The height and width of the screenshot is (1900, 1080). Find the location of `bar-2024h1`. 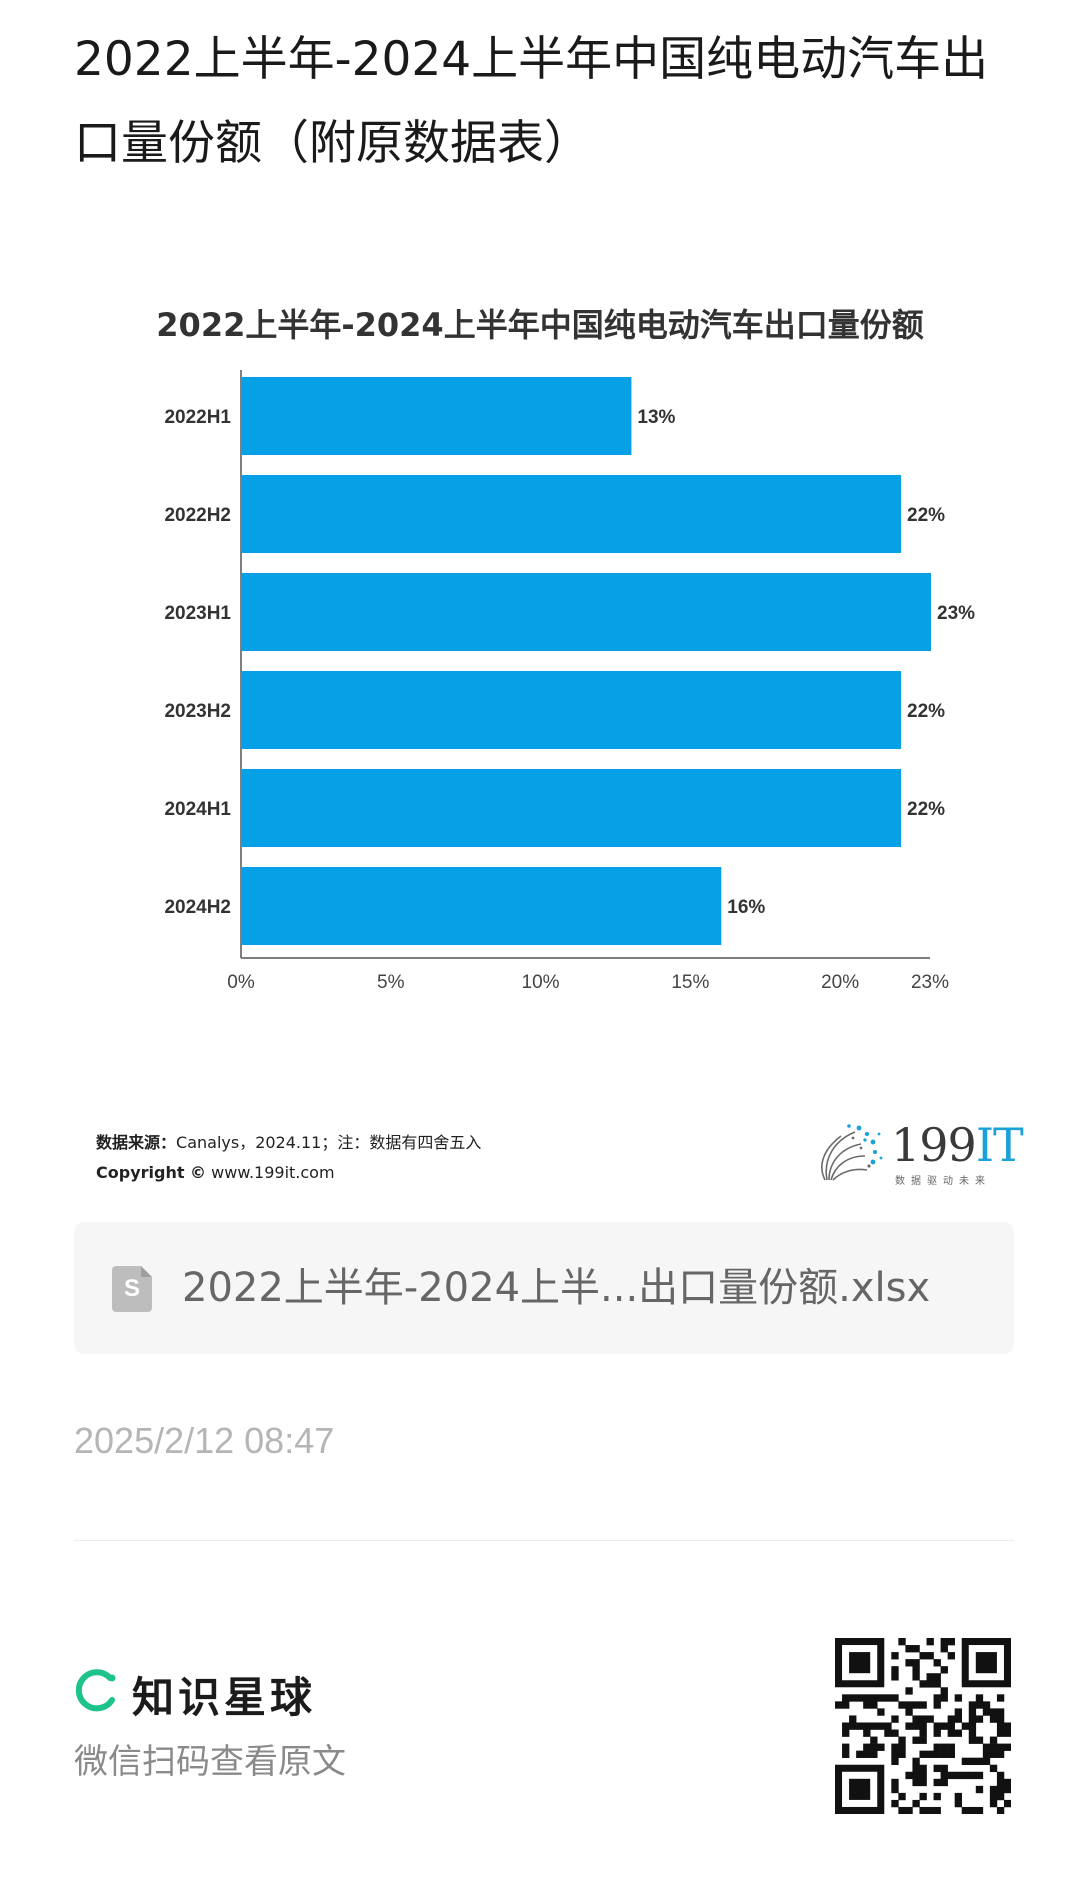

bar-2024h1 is located at coordinates (572, 808).